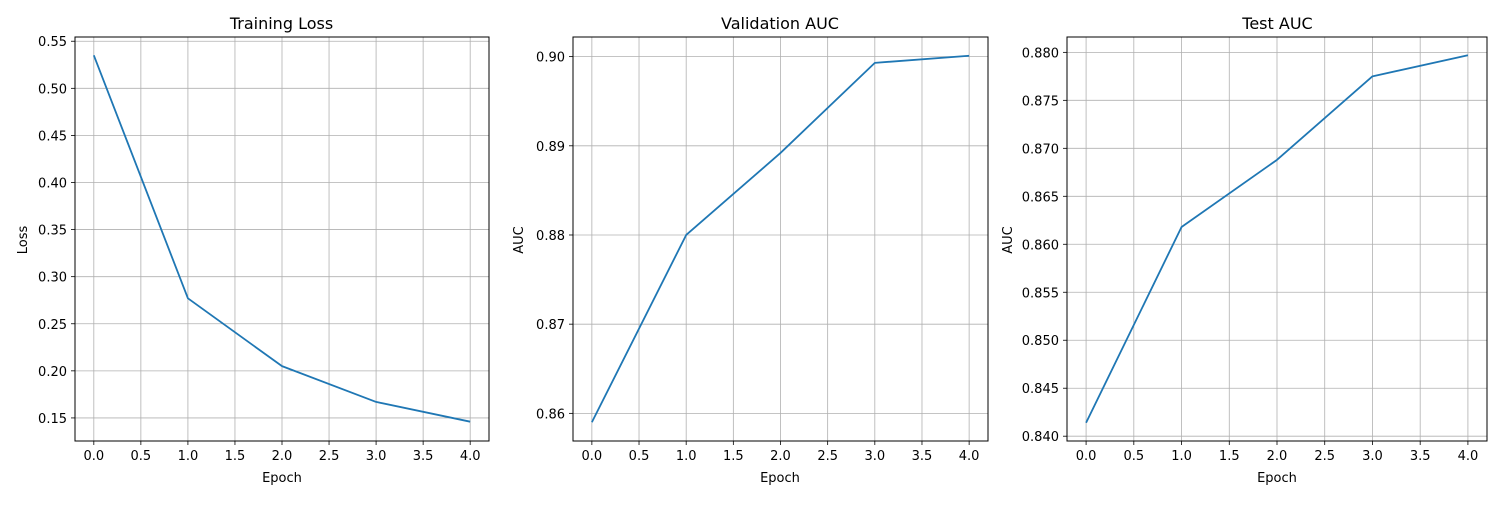  I want to click on y-tick-label: 0.840, so click(1040, 437).